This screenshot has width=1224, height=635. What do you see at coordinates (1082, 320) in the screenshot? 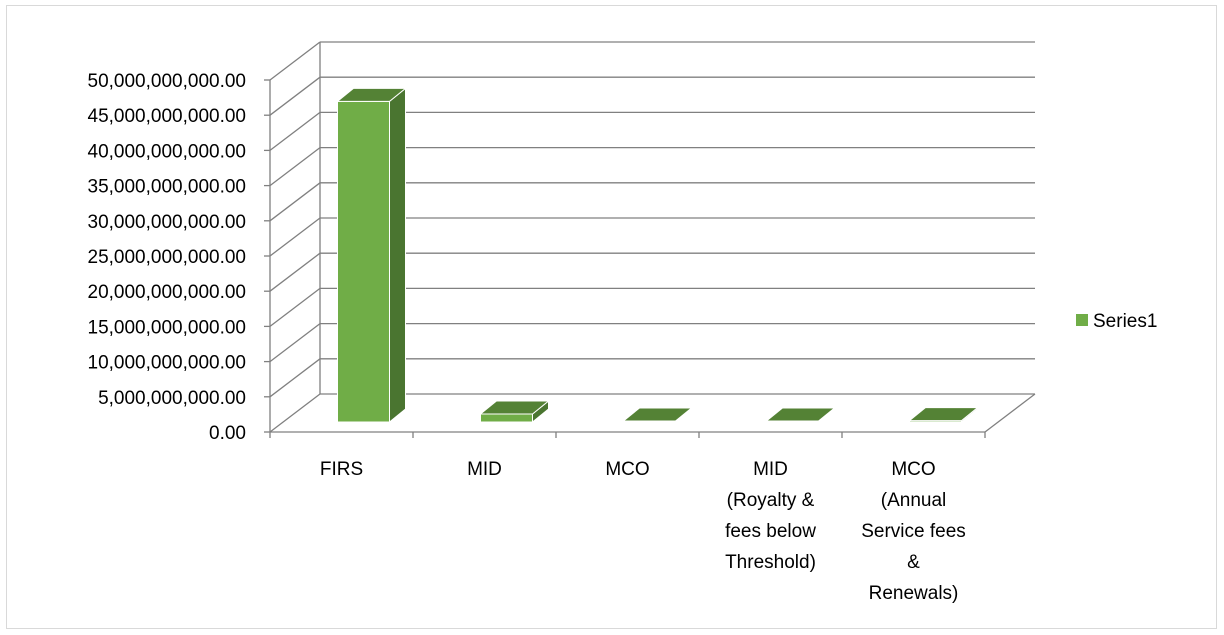
I see `legend-swatch` at bounding box center [1082, 320].